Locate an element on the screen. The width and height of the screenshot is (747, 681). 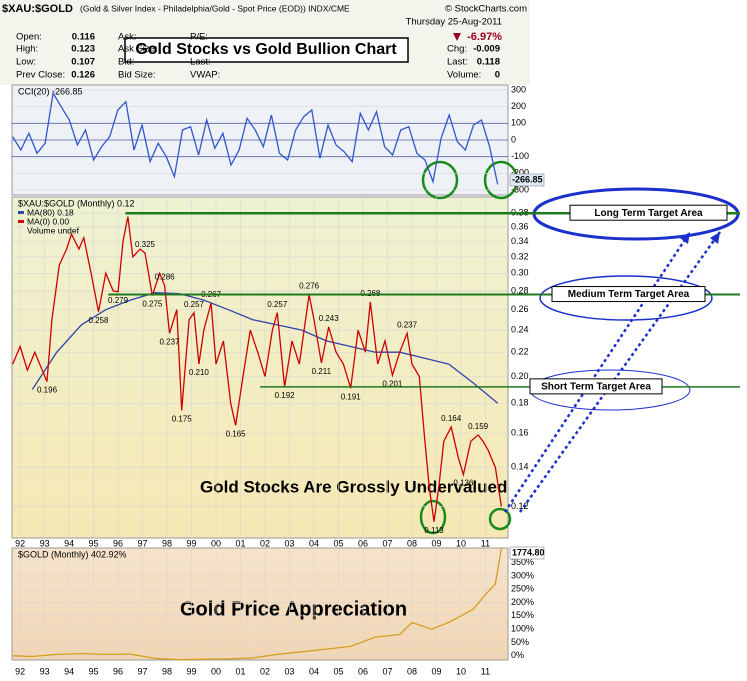
value-annotation: 0.286 is located at coordinates (165, 277).